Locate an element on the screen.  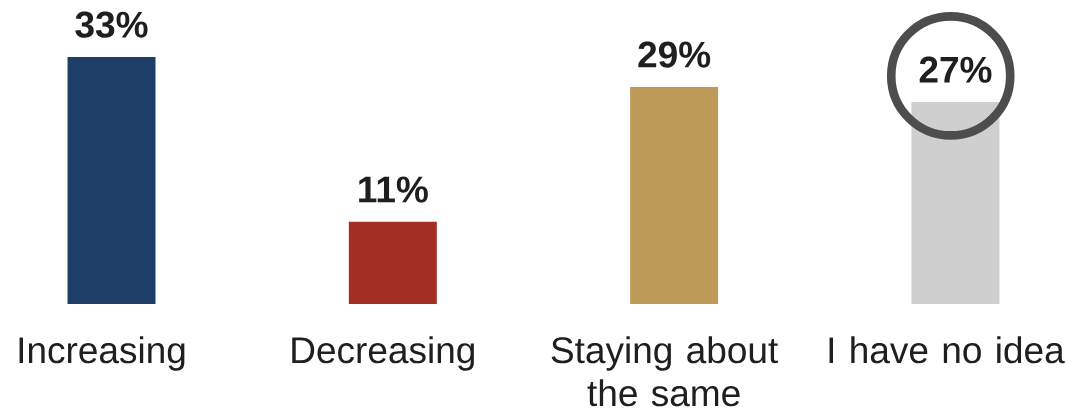
x-tick-label: Decreasing is located at coordinates (383, 353).